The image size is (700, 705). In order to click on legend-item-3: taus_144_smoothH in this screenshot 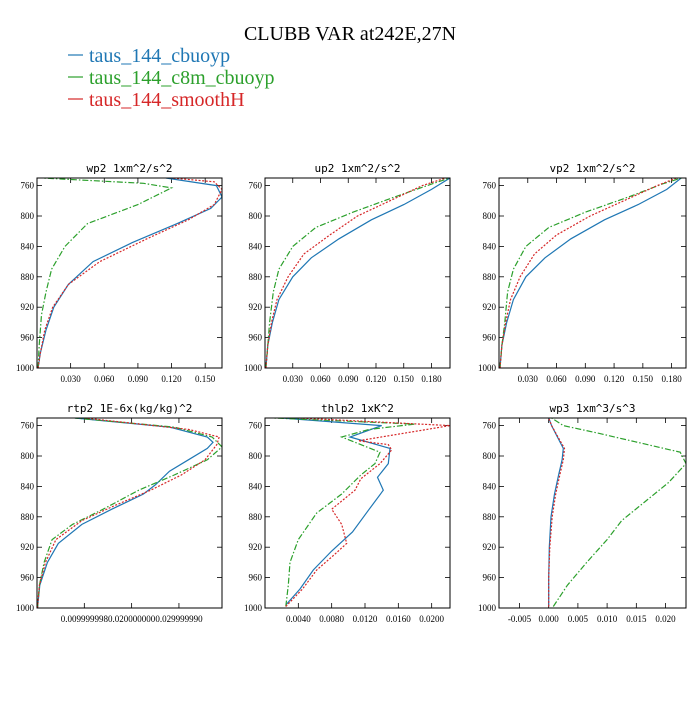, I will do `click(156, 100)`.